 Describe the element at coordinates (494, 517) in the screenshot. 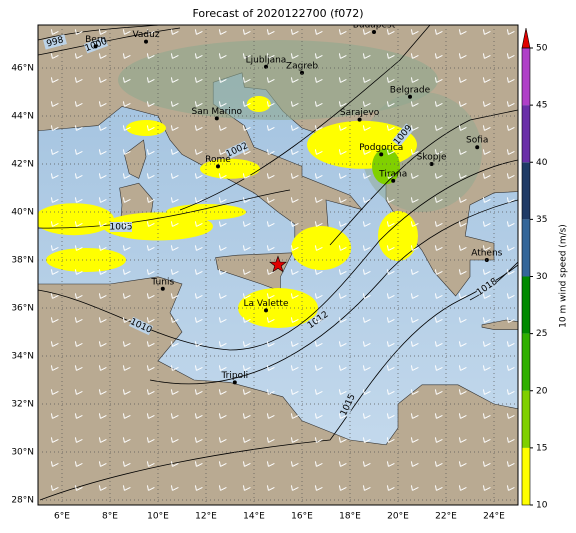

I see `lon-tick-label: 24°E` at that location.